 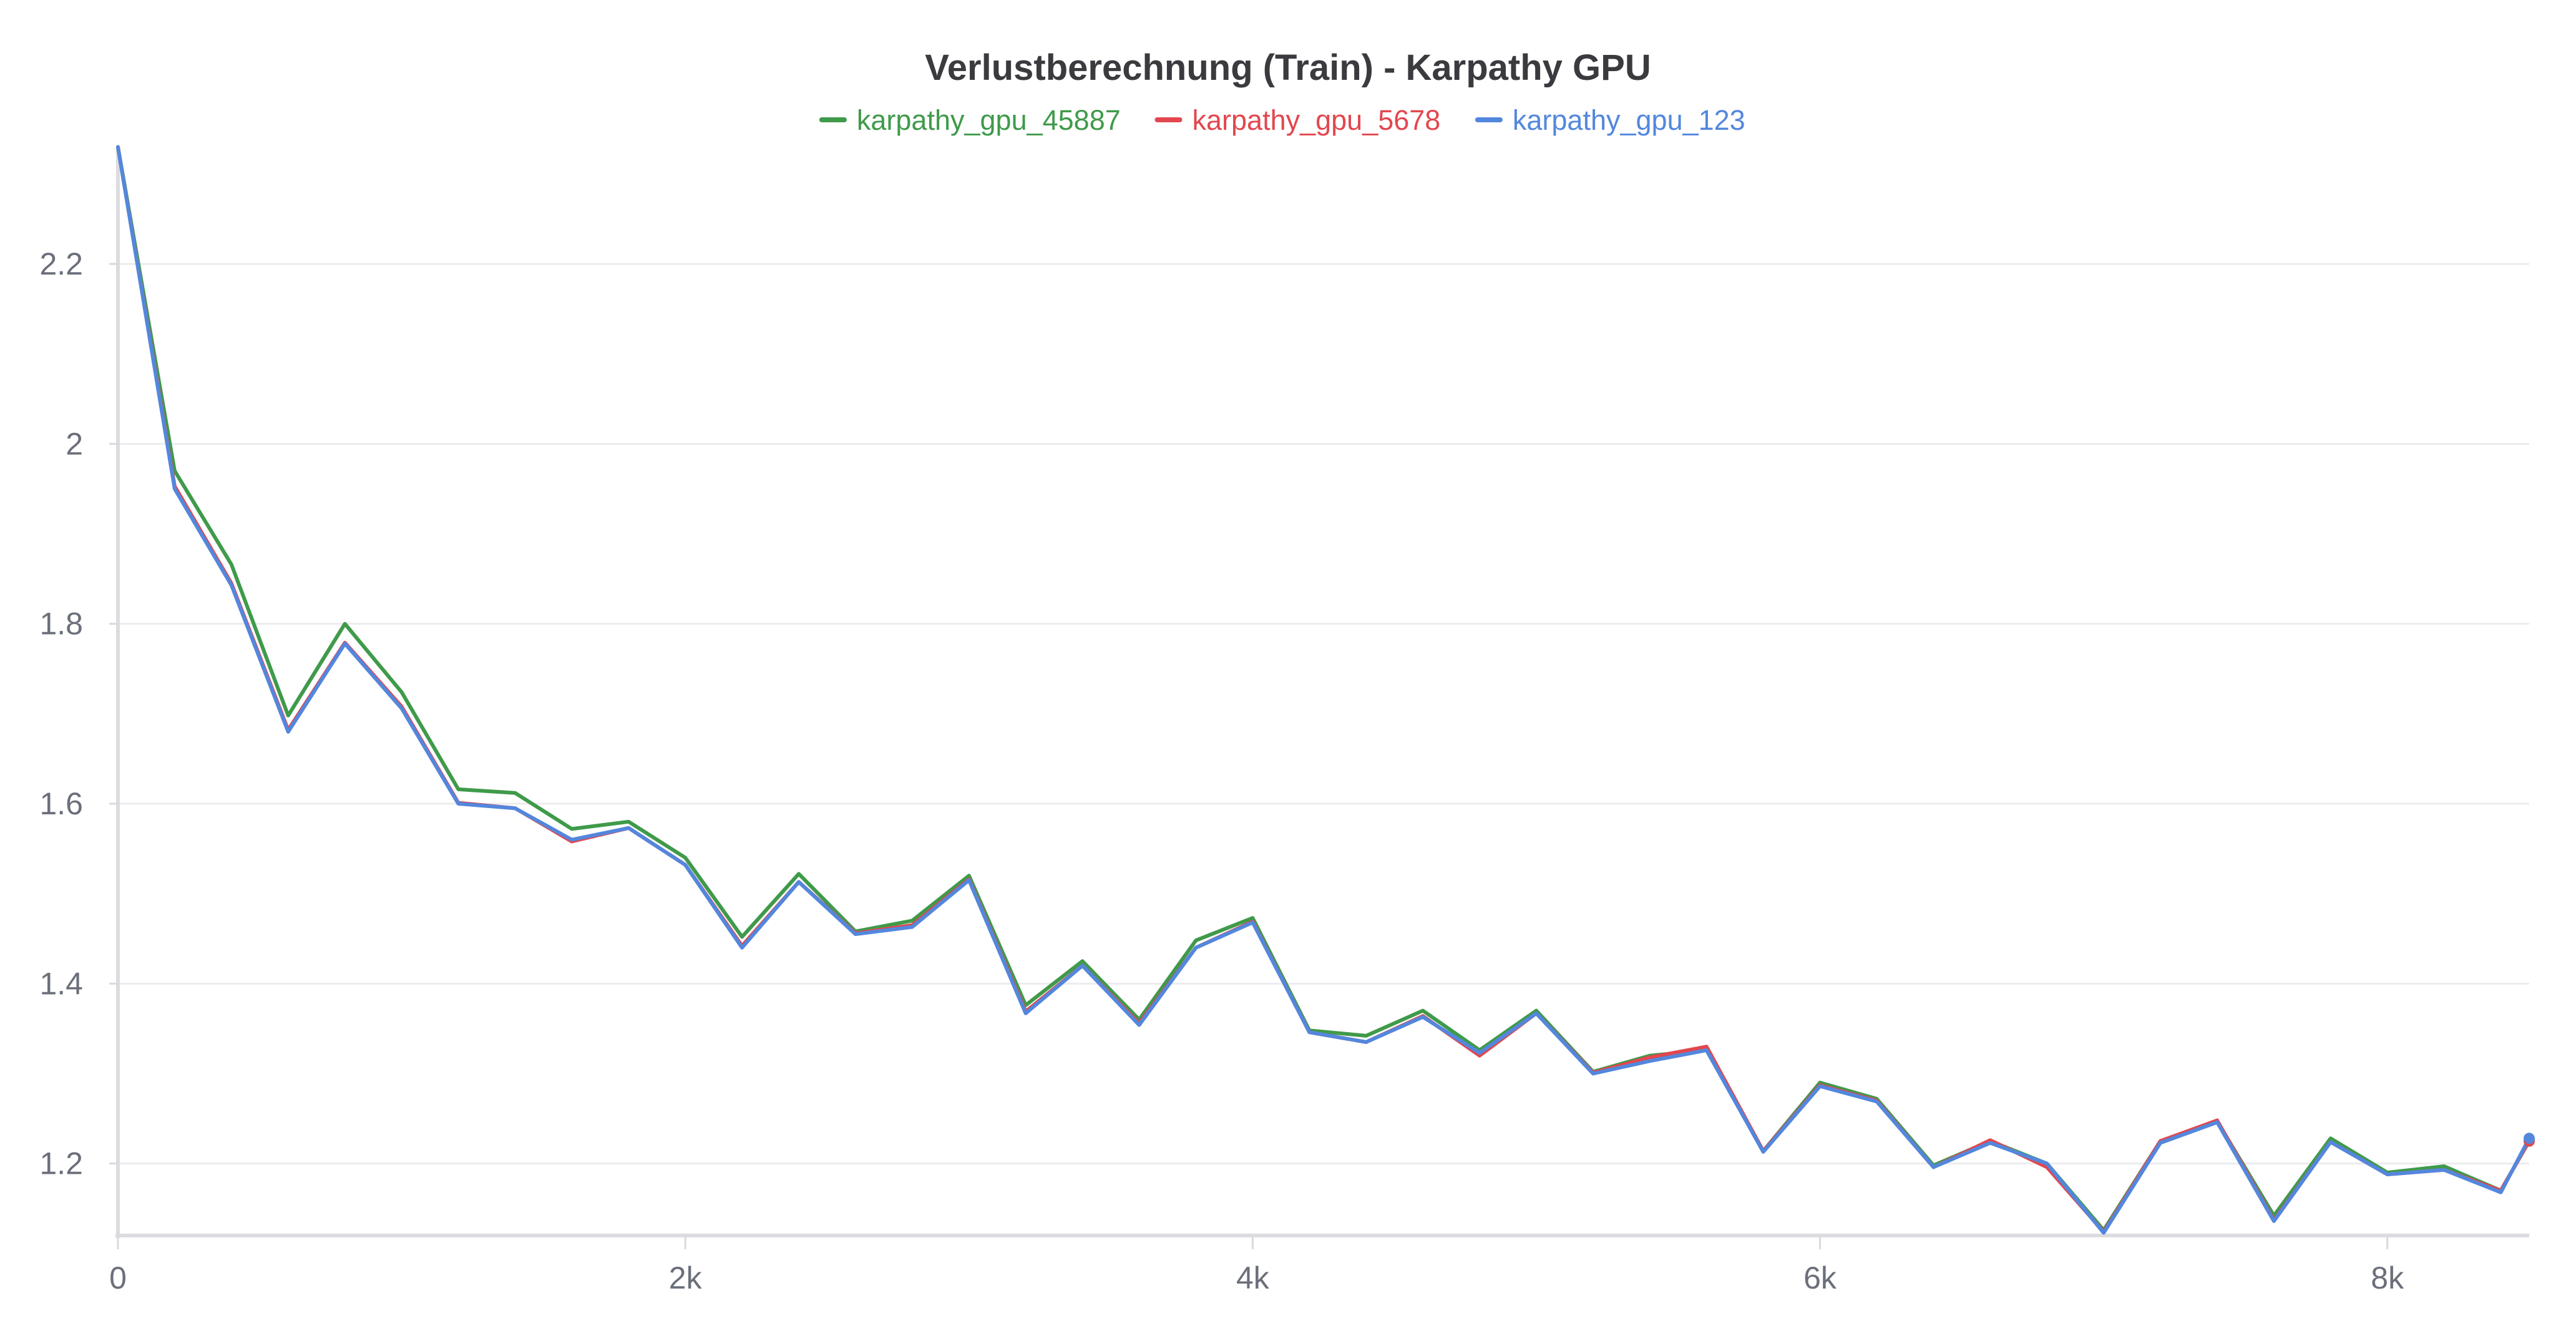 I want to click on y-tick-label: 2, so click(x=74, y=444).